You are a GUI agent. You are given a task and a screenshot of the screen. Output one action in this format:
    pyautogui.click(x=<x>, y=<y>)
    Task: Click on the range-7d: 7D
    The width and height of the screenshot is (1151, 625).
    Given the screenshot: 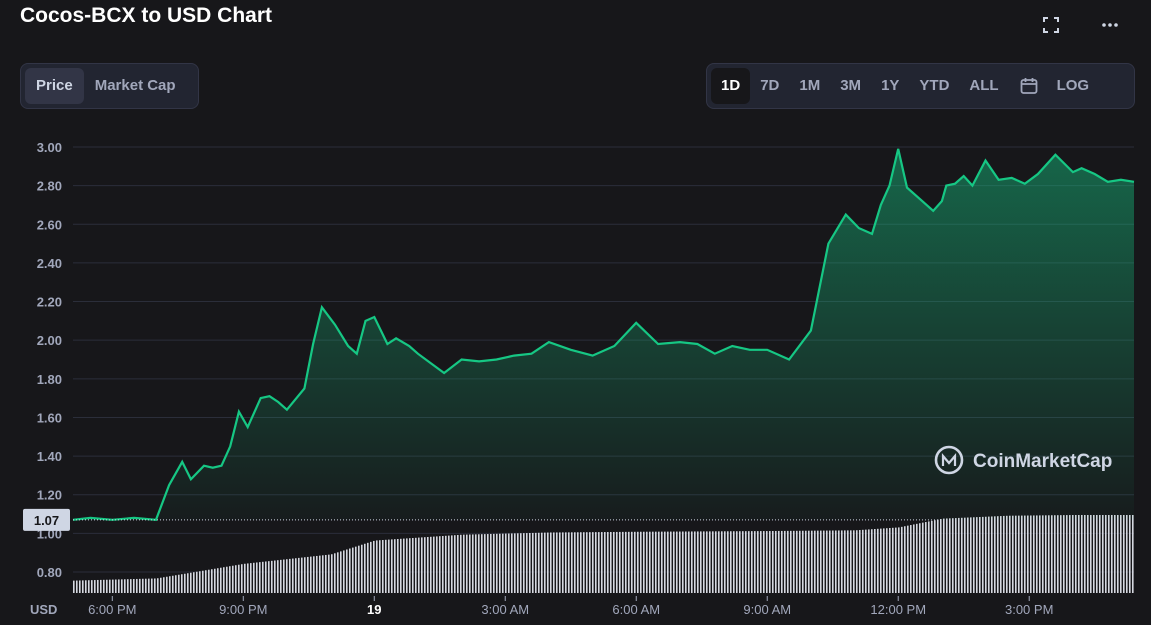 What is the action you would take?
    pyautogui.click(x=770, y=85)
    